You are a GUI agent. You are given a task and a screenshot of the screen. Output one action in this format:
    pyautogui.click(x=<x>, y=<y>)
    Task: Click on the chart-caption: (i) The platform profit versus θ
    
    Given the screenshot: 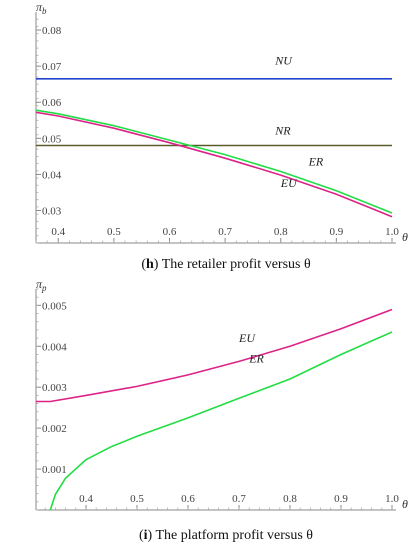 What is the action you would take?
    pyautogui.click(x=226, y=535)
    